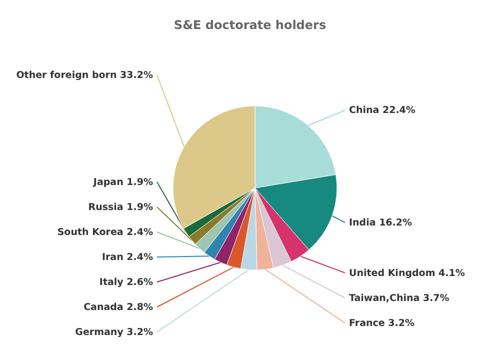  I want to click on slice-label: Germany 3.2%, so click(114, 332).